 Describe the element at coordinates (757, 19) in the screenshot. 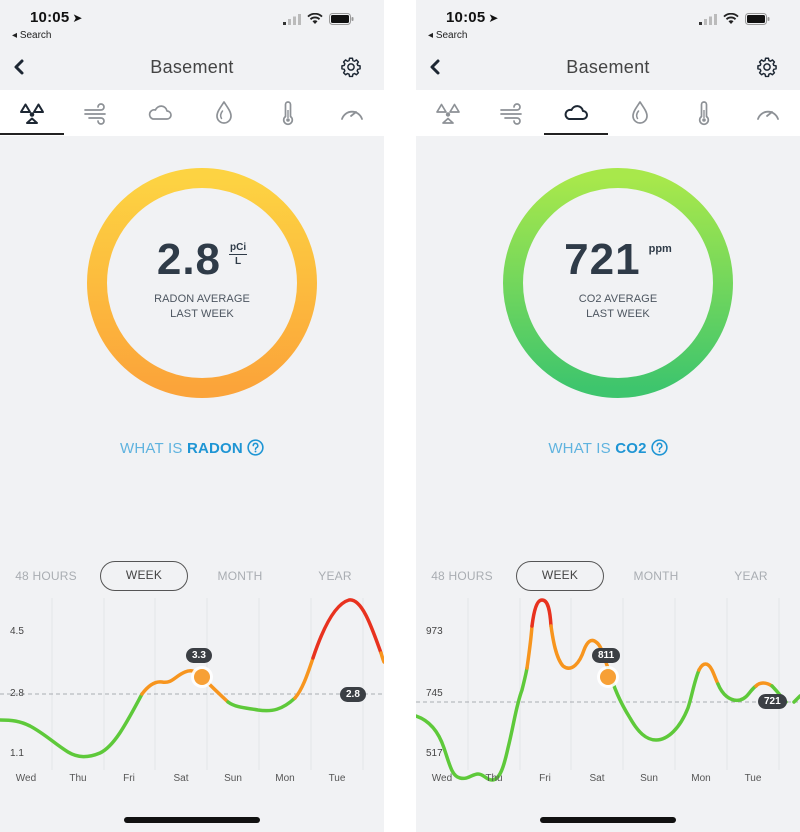

I see `battery-icon` at that location.